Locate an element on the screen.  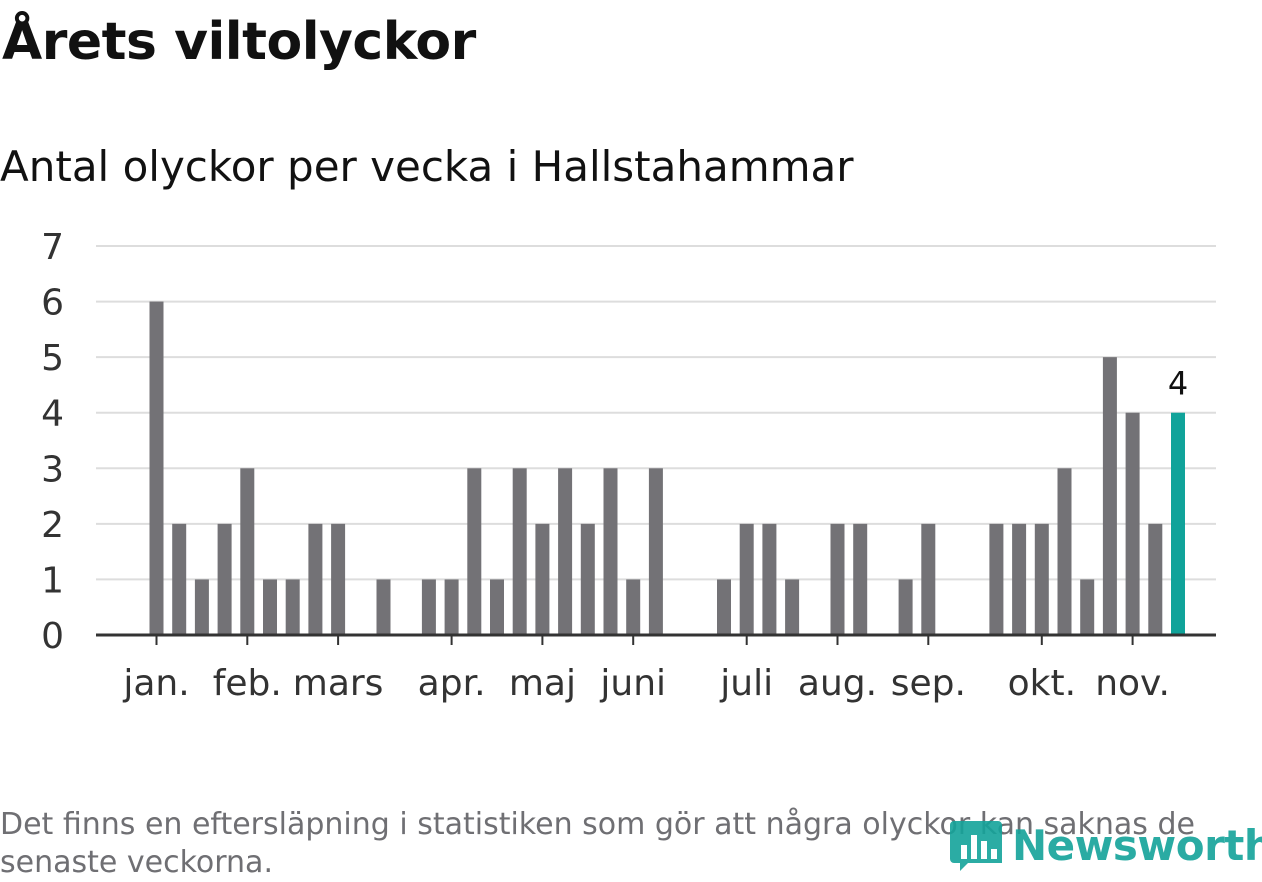
x-tick-label: aug. is located at coordinates (837, 683).